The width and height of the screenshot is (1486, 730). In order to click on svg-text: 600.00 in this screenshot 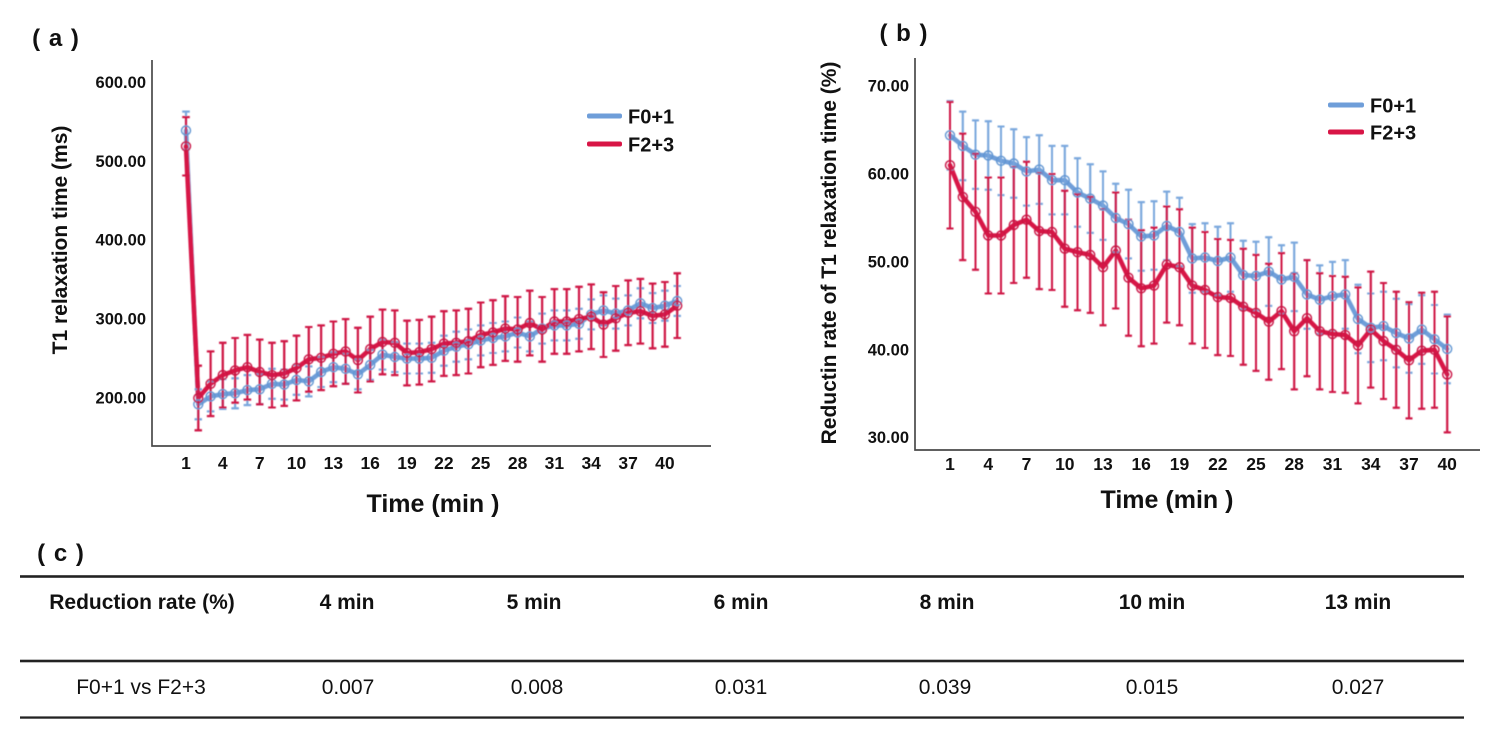, I will do `click(121, 83)`.